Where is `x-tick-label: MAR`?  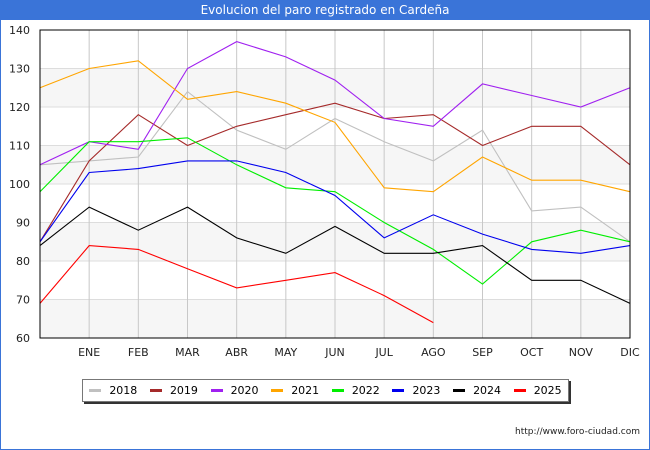 x-tick-label: MAR is located at coordinates (187, 352).